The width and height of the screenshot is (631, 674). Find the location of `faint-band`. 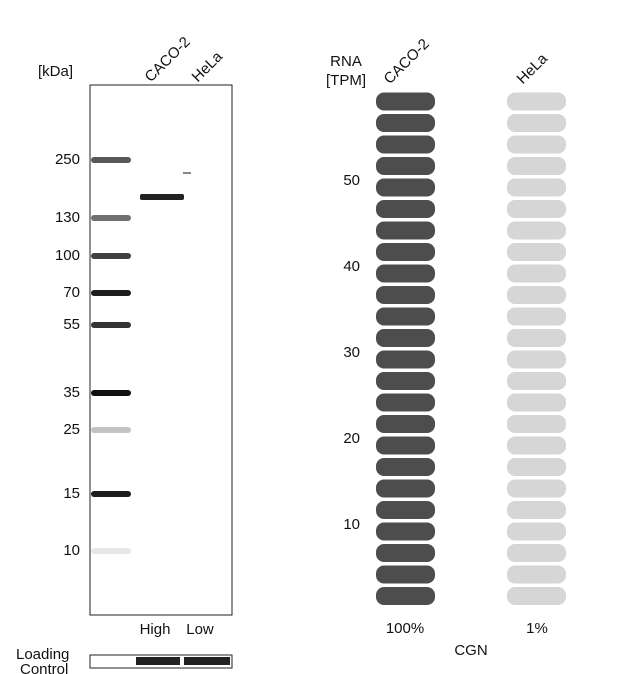

faint-band is located at coordinates (187, 173).